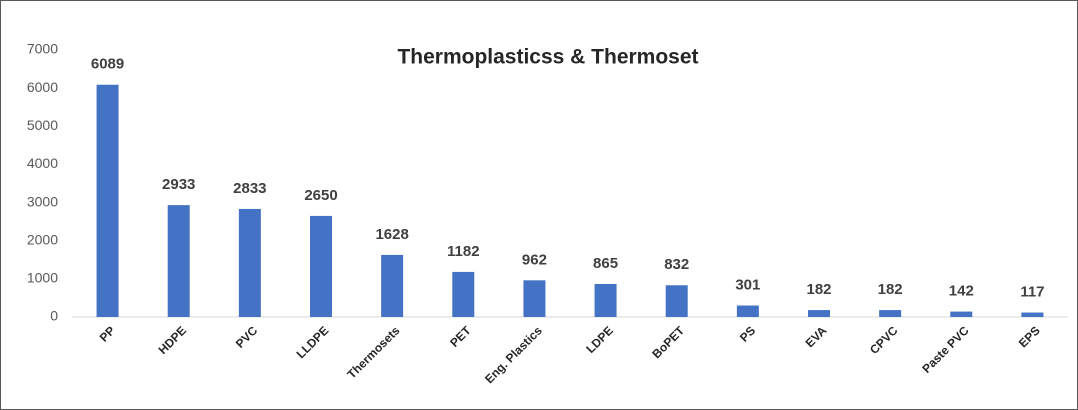 Image resolution: width=1078 pixels, height=410 pixels. Describe the element at coordinates (107, 64) in the screenshot. I see `data-label: 6089` at that location.